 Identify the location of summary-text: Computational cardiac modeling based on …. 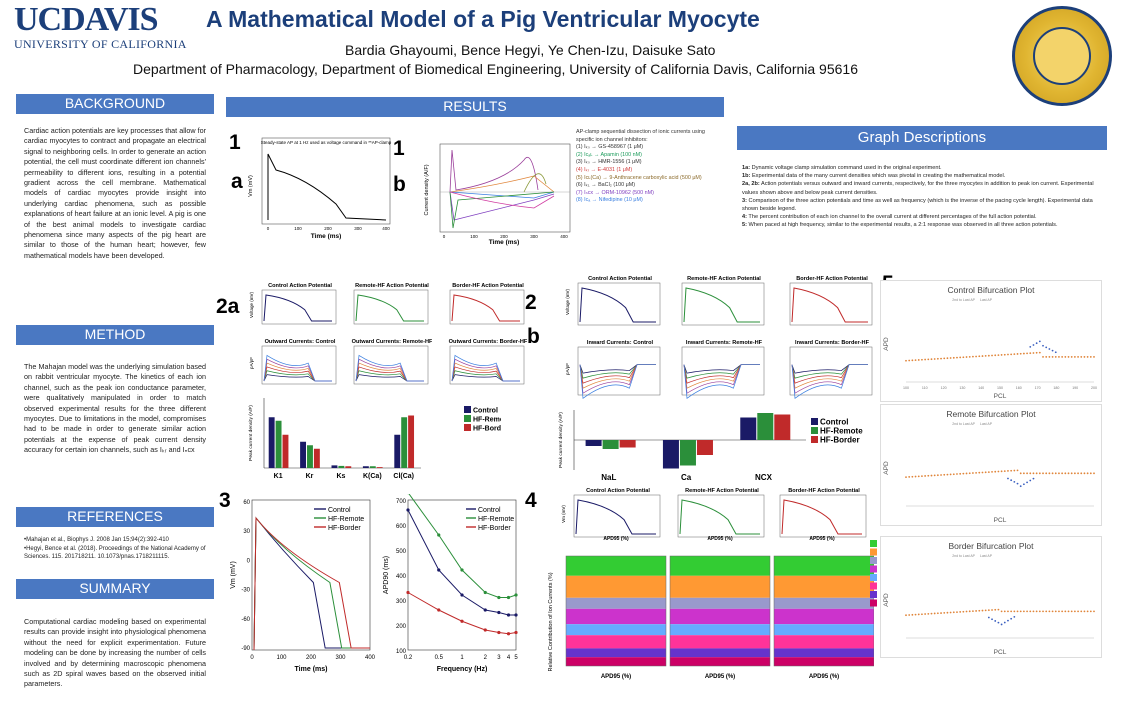
(115, 653).